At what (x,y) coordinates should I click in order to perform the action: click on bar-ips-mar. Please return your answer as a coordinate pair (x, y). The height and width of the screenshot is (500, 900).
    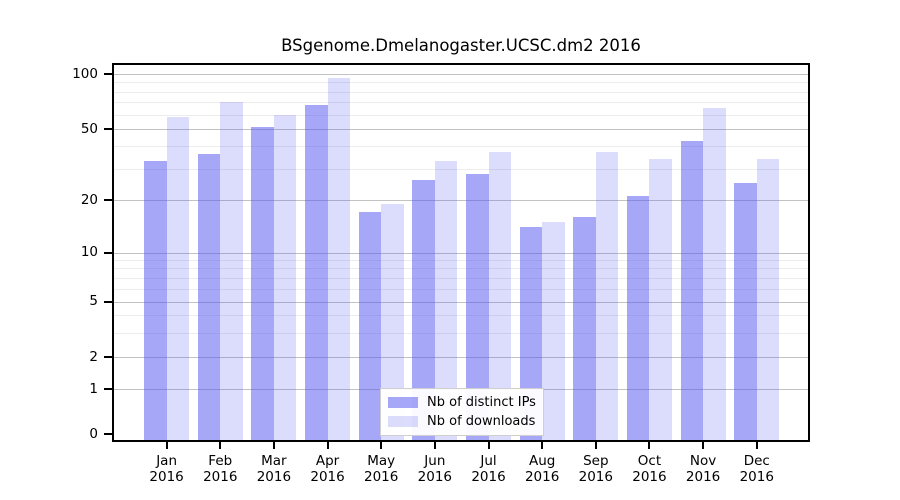
    Looking at the image, I should click on (262, 283).